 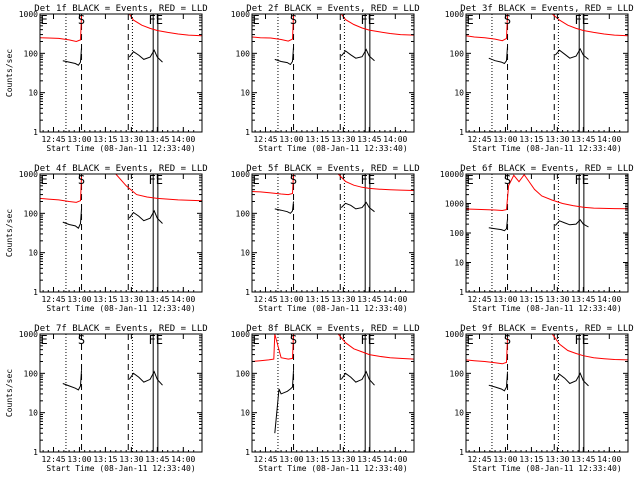 I want to click on panel-title: Det 9f BLACK = Events, RED = LLD, so click(x=546, y=329).